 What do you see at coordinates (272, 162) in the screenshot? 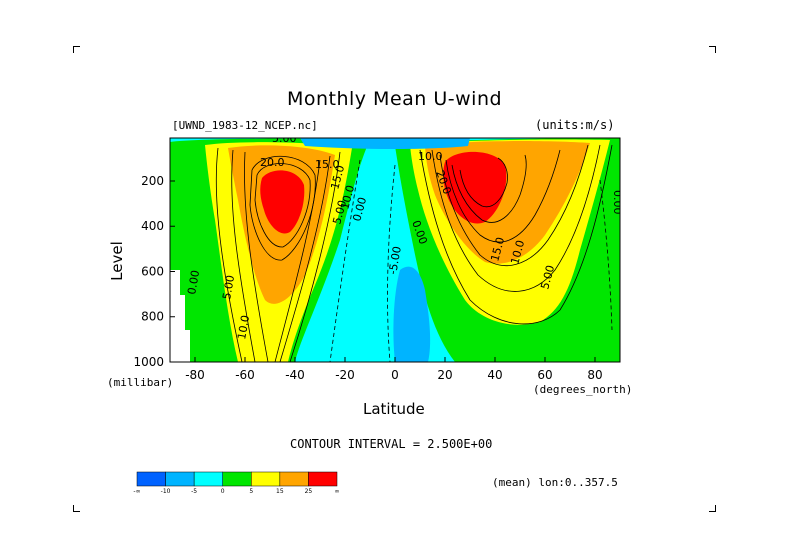
I see `contour-label: 20.0` at bounding box center [272, 162].